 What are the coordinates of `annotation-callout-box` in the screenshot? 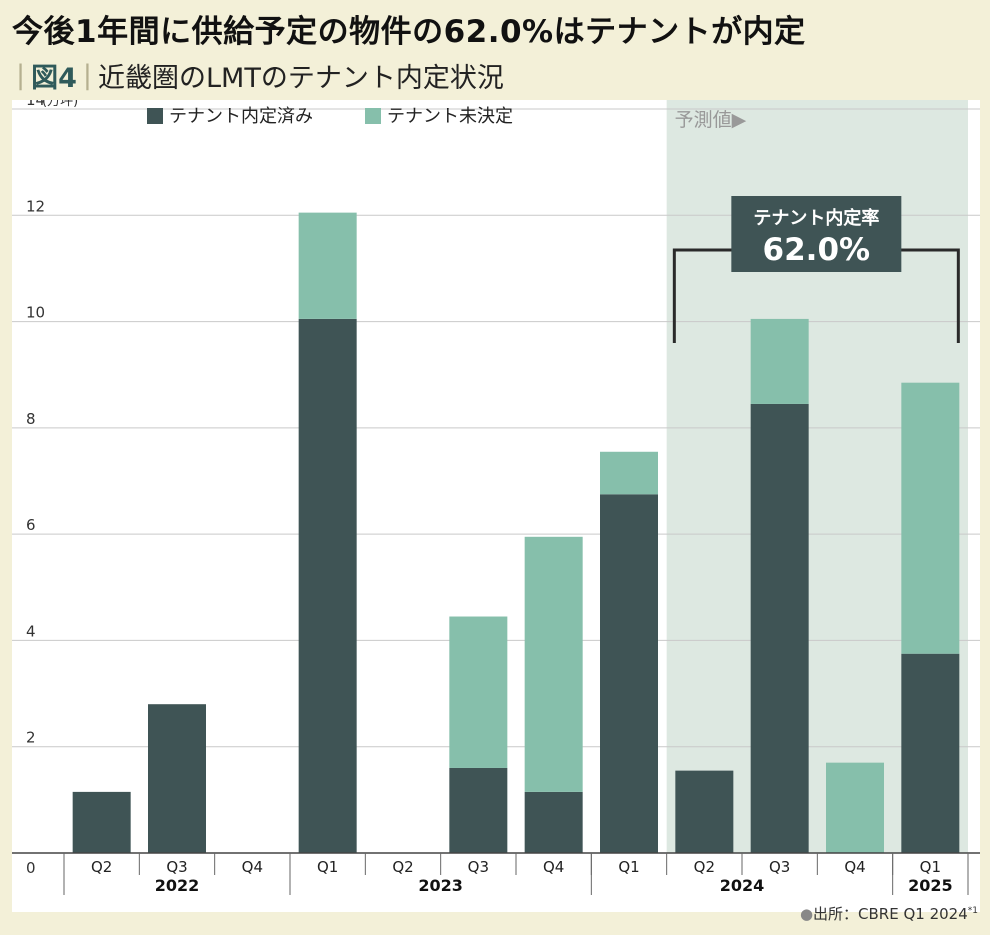 It's located at (816, 234).